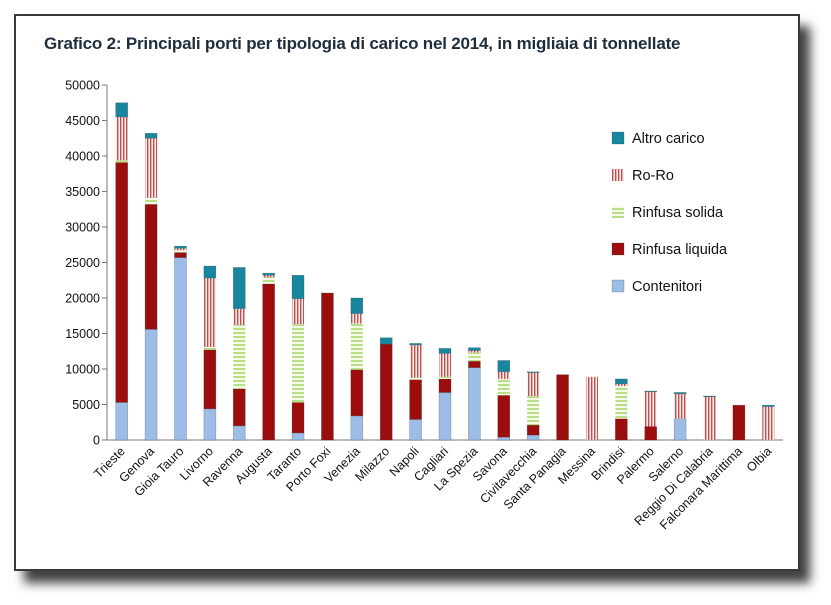  What do you see at coordinates (667, 287) in the screenshot?
I see `legend-label: Contenitori` at bounding box center [667, 287].